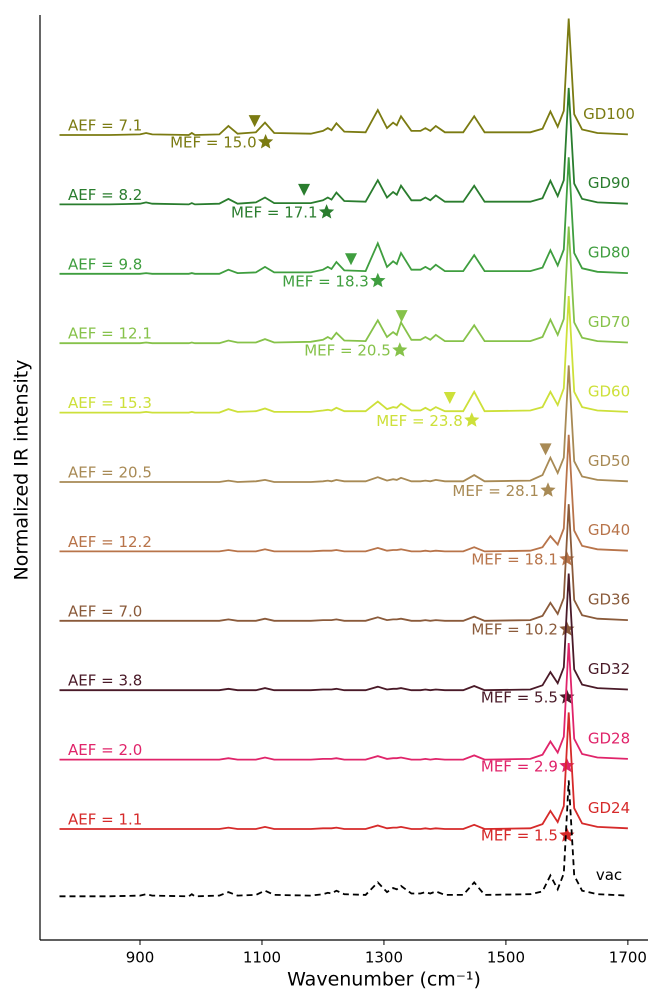 The width and height of the screenshot is (648, 991). I want to click on series-name: GD90, so click(609, 183).